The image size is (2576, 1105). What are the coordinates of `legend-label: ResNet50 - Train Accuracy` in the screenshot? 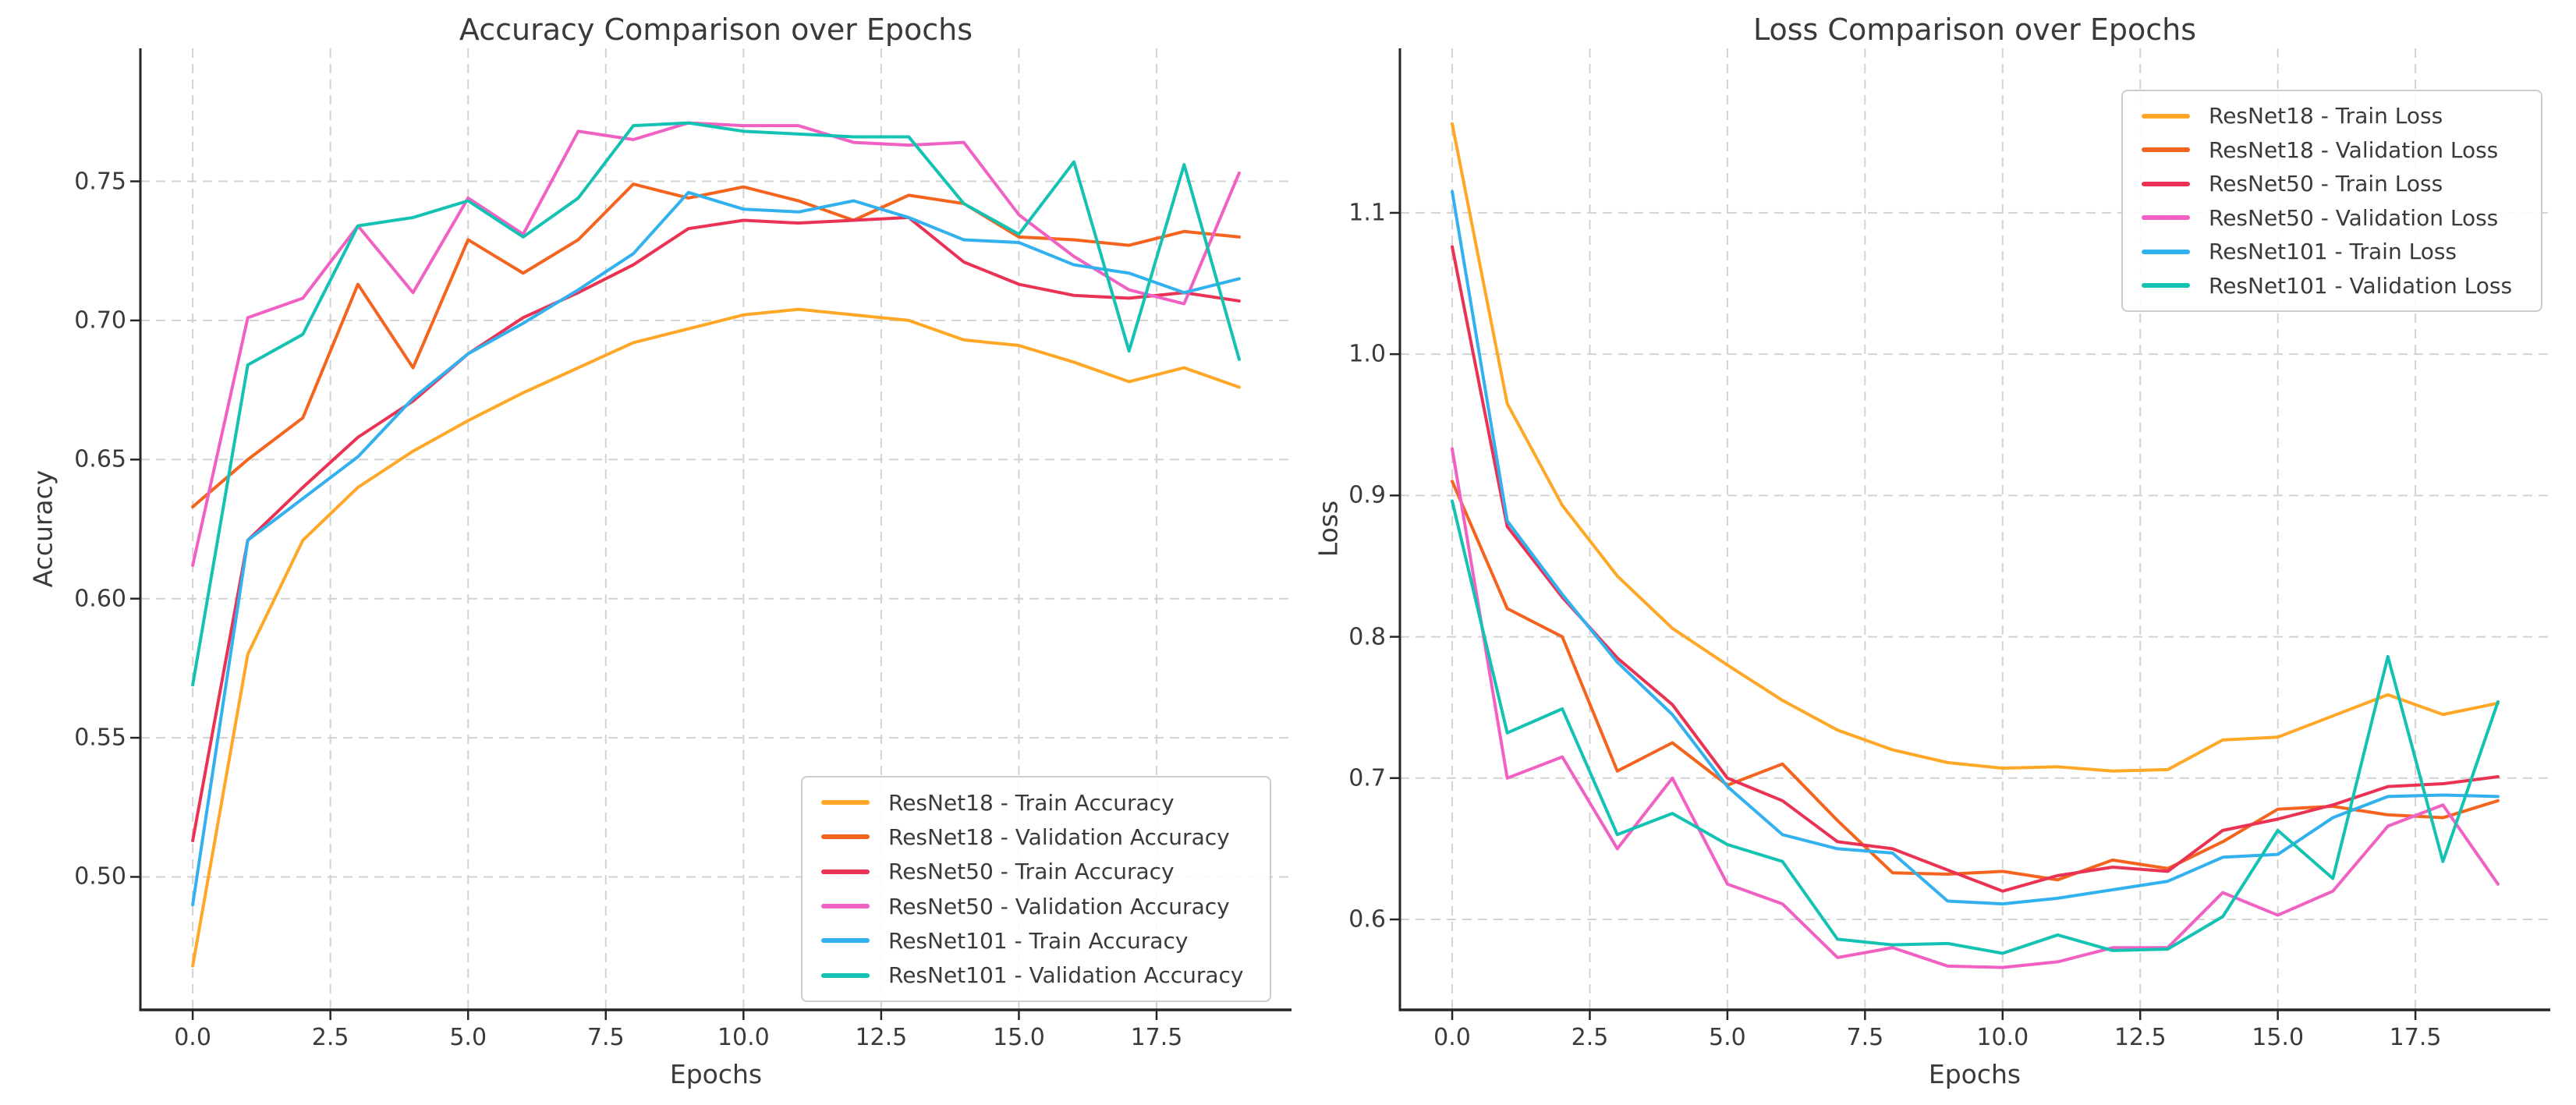 It's located at (1031, 872).